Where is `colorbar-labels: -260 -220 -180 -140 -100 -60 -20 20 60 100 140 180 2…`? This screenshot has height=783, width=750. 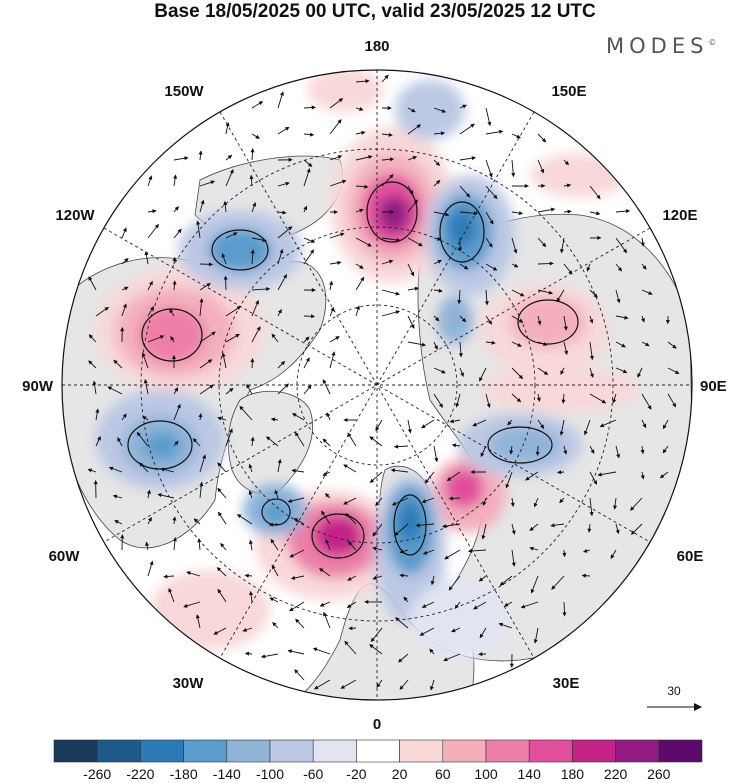
colorbar-labels: -260 -220 -180 -140 -100 -60 -20 20 60 100 140 180 2… is located at coordinates (377, 774).